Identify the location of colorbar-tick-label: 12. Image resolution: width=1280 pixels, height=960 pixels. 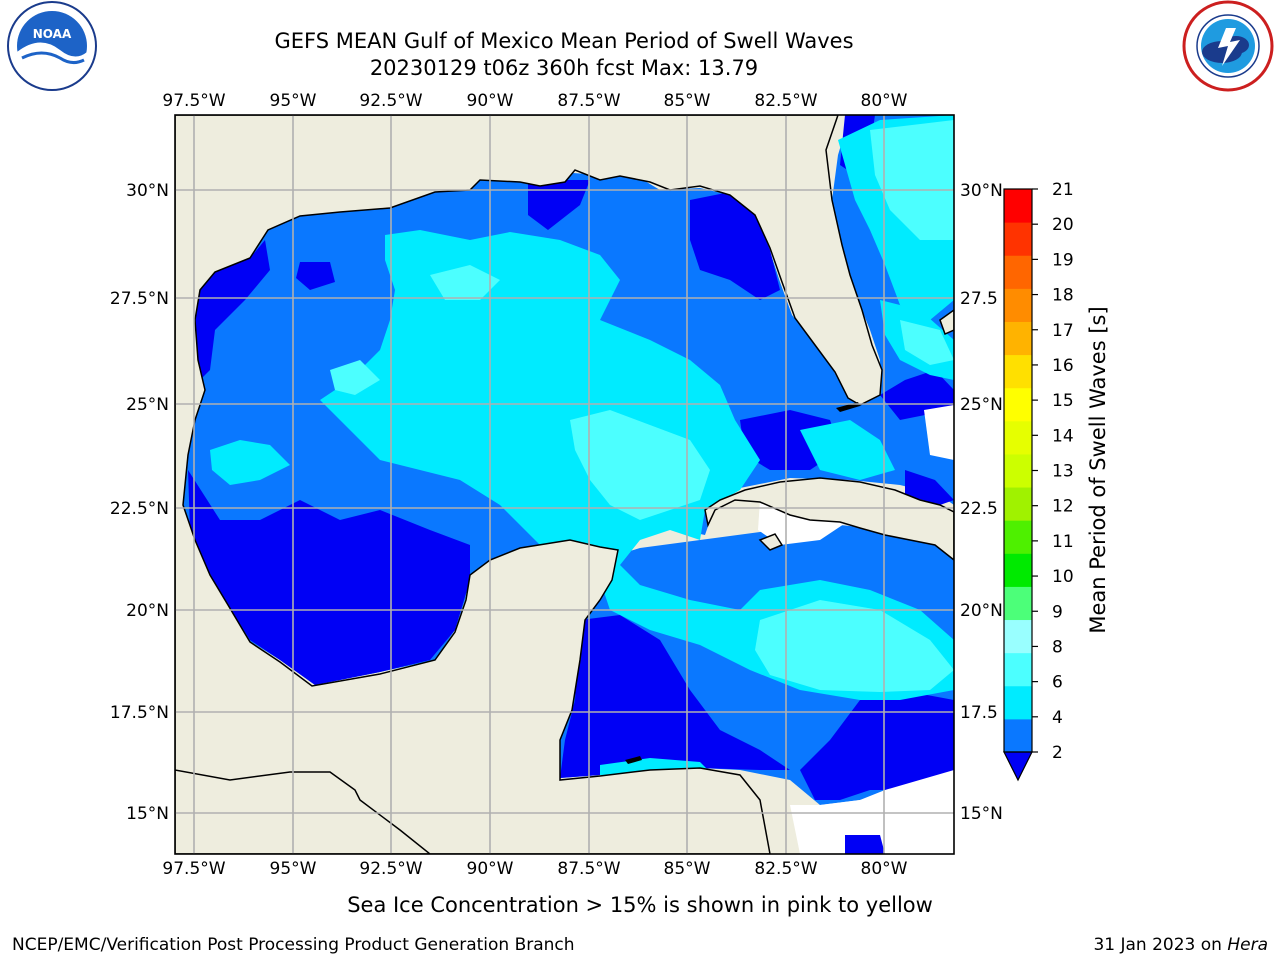
(1063, 507).